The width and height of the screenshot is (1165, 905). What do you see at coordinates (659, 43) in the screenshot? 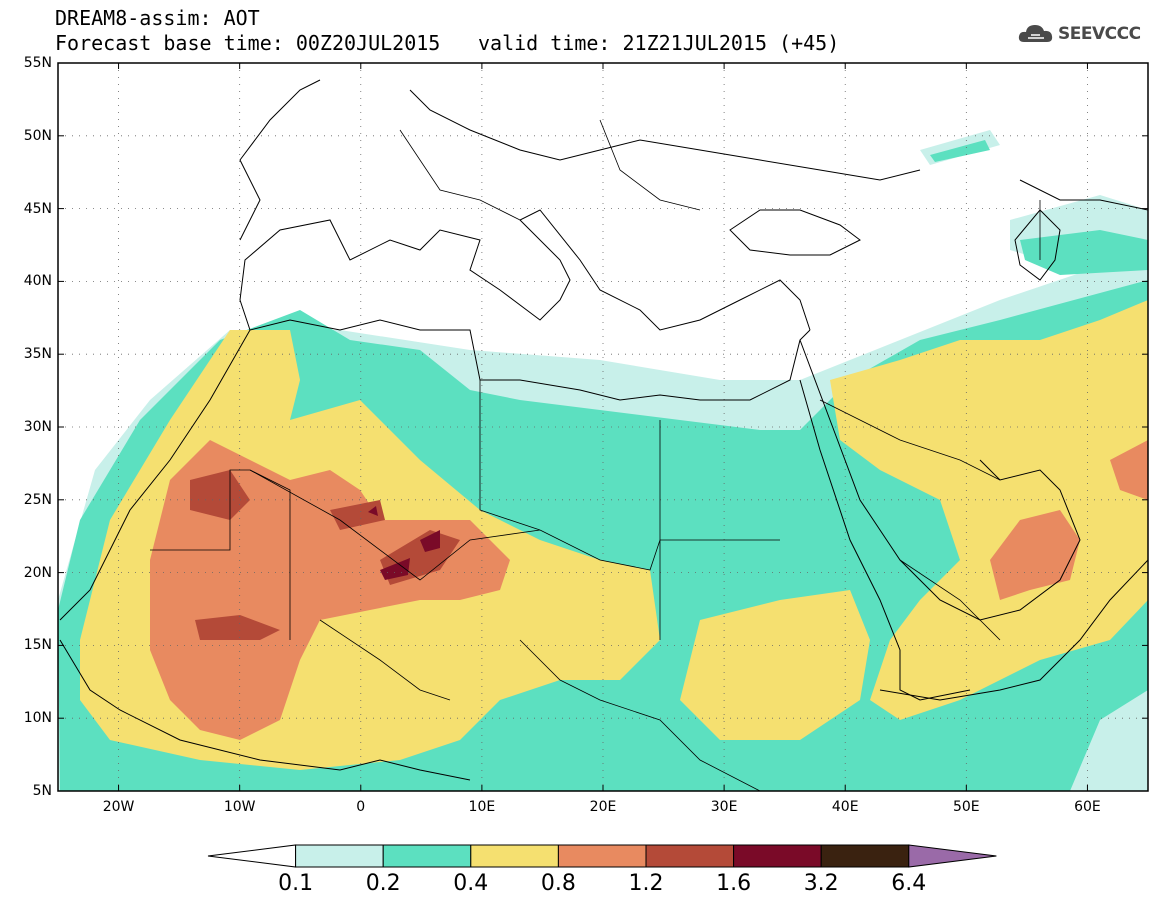
I see `valid-time: valid time: 21Z21JUL2015 (+45)` at bounding box center [659, 43].